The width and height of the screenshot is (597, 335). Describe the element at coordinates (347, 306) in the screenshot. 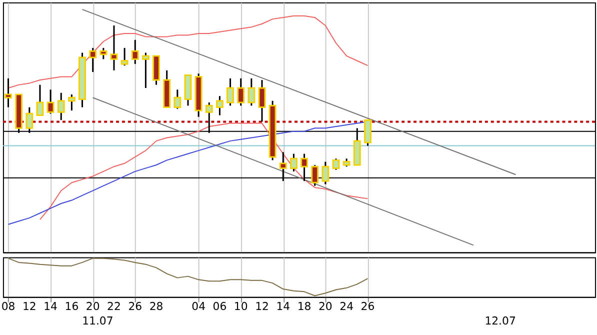

I see `x-tick-label: 24` at that location.